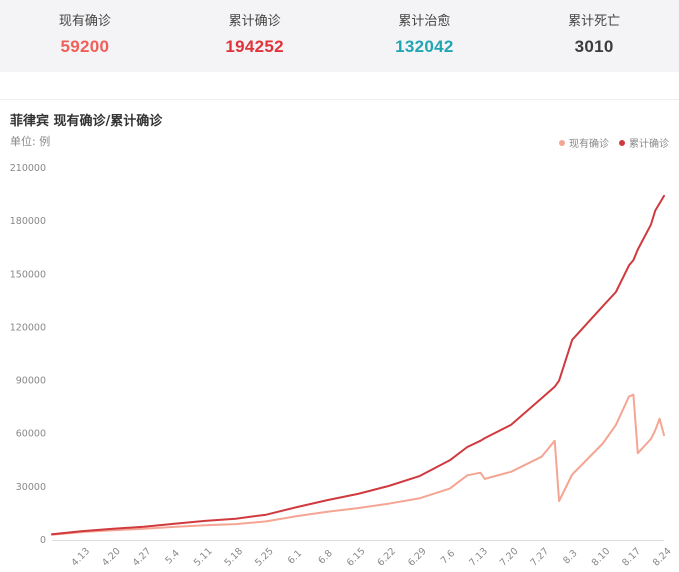 This screenshot has width=679, height=572. I want to click on legend-label: 累计确诊, so click(649, 144).